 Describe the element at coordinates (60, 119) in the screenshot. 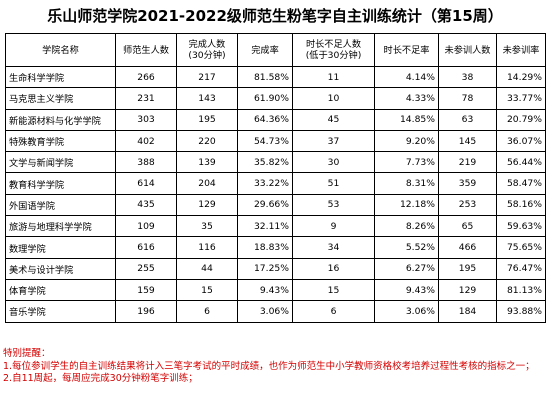

I see `cell-college: 新能源材料与化学学院` at that location.